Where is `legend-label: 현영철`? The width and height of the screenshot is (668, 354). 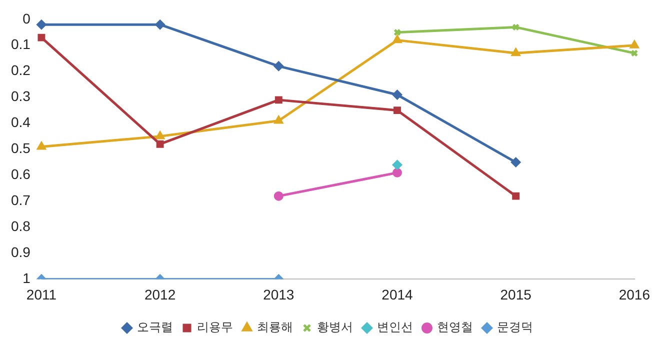
legend-label: 현영철 is located at coordinates (455, 327).